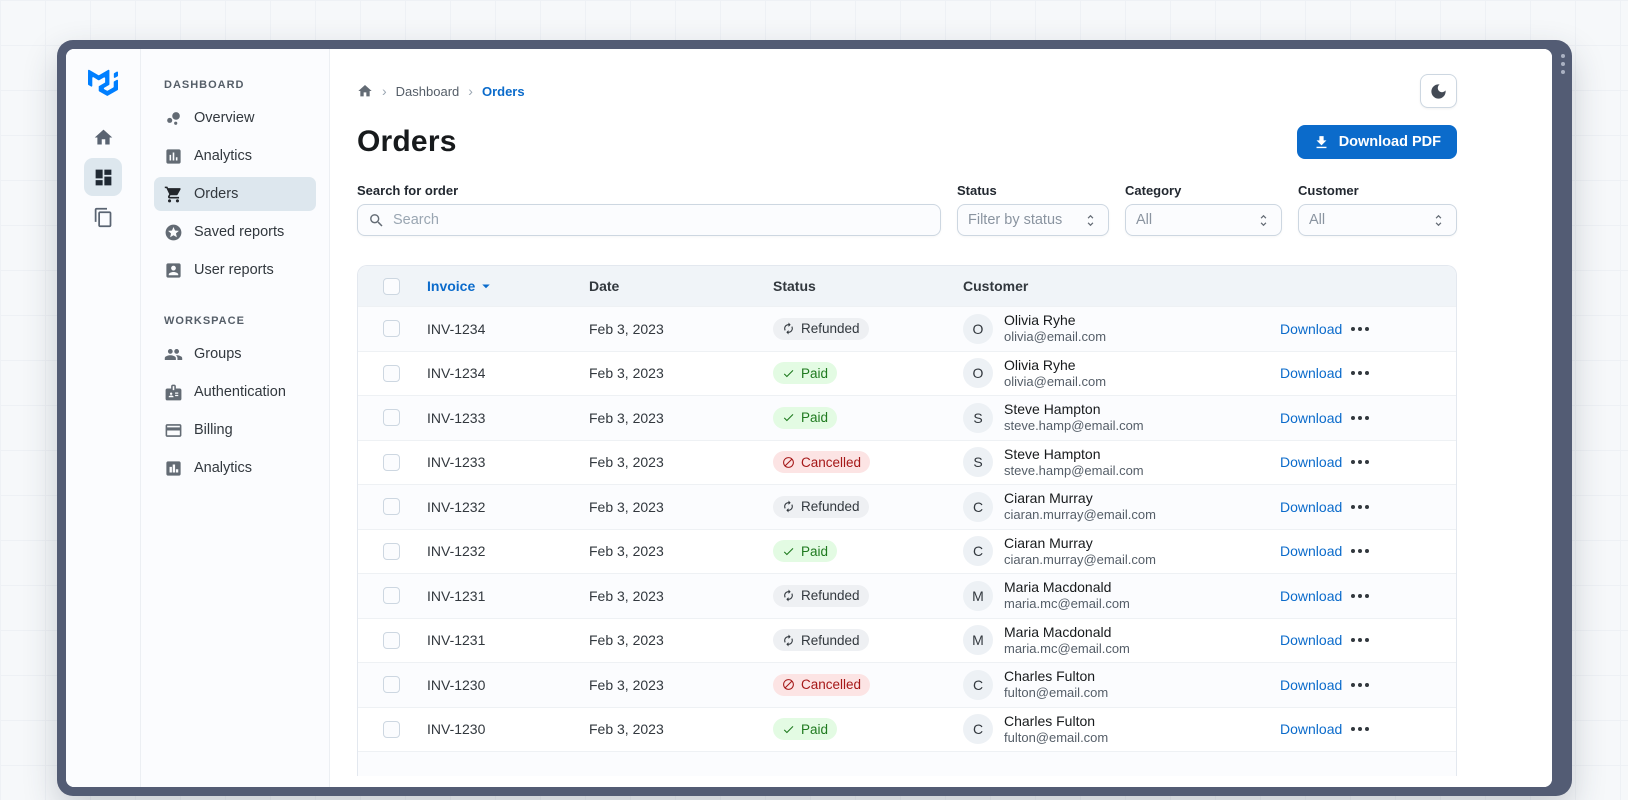 The image size is (1628, 800). Describe the element at coordinates (235, 232) in the screenshot. I see `sidebar-item-saved-reports: Saved reports` at that location.